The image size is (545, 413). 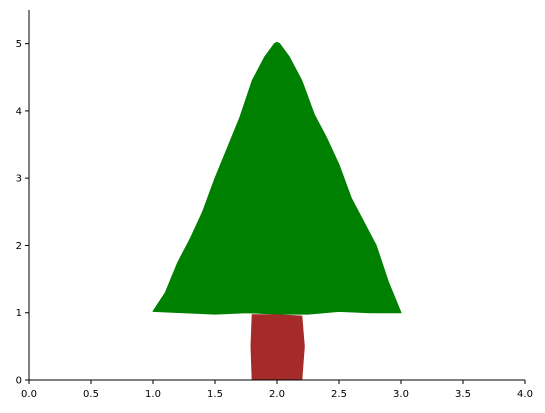 What do you see at coordinates (19, 179) in the screenshot?
I see `y-tick-label: 3` at bounding box center [19, 179].